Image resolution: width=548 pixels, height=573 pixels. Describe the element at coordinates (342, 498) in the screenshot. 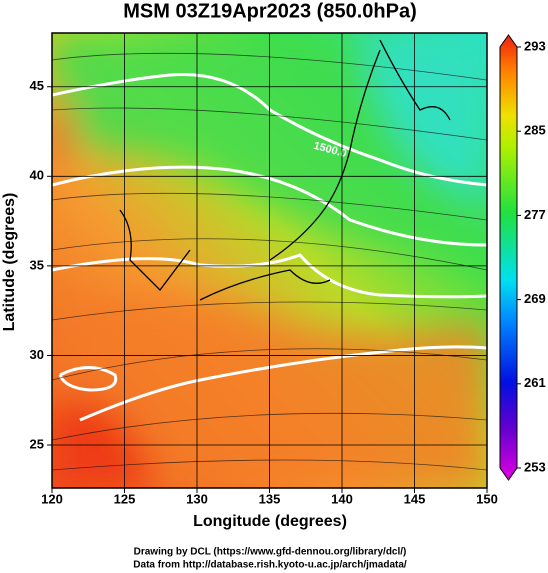

I see `x-tick-label: 140` at that location.